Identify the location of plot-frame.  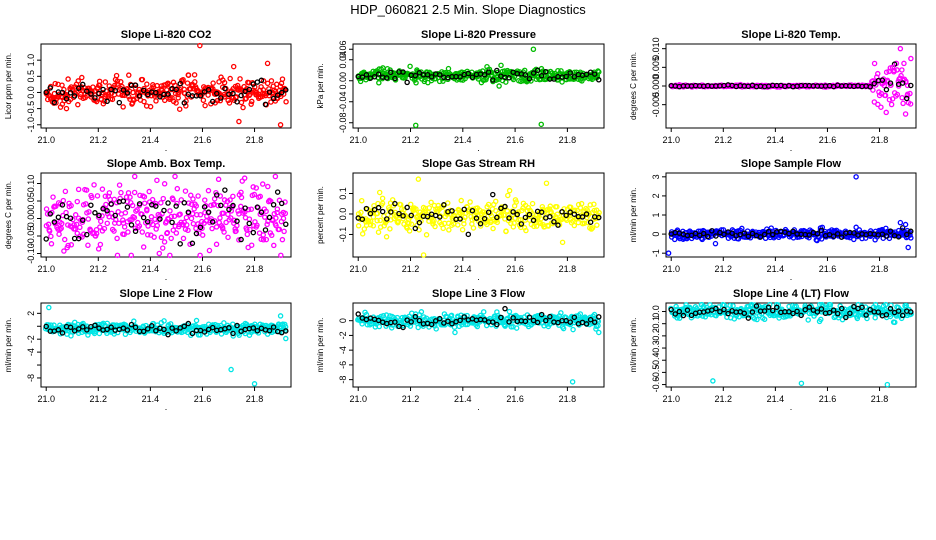
(478, 345).